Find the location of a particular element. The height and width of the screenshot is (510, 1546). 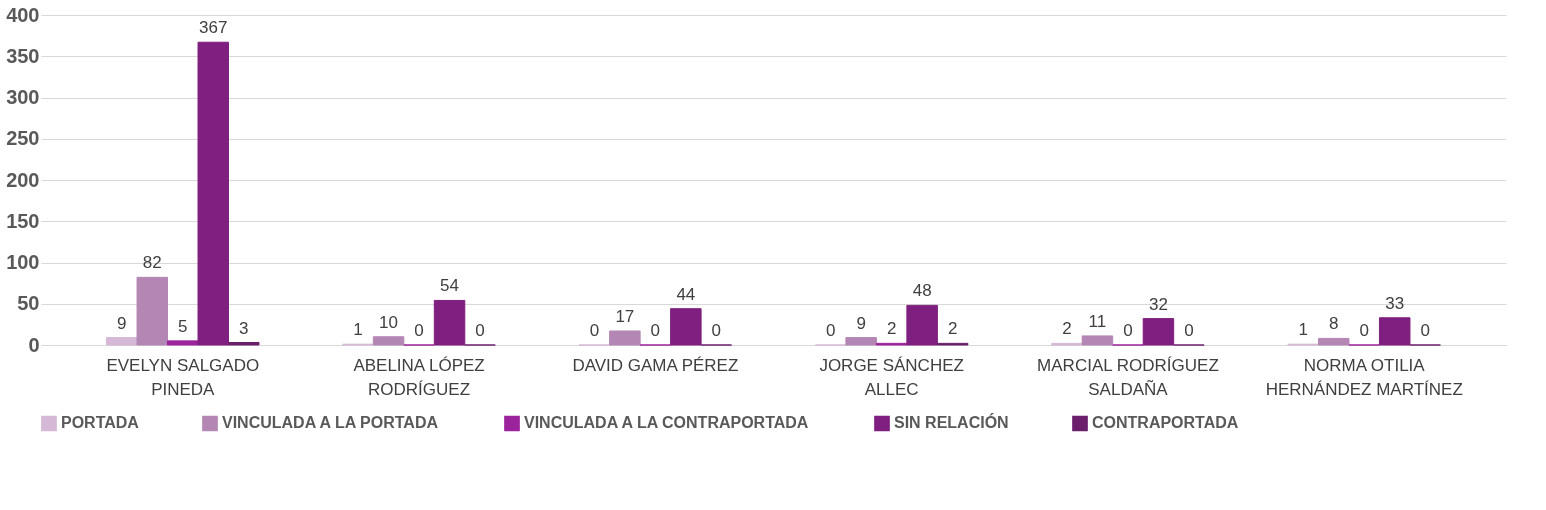

legend-label: CONTRAPORTADA is located at coordinates (1165, 423).